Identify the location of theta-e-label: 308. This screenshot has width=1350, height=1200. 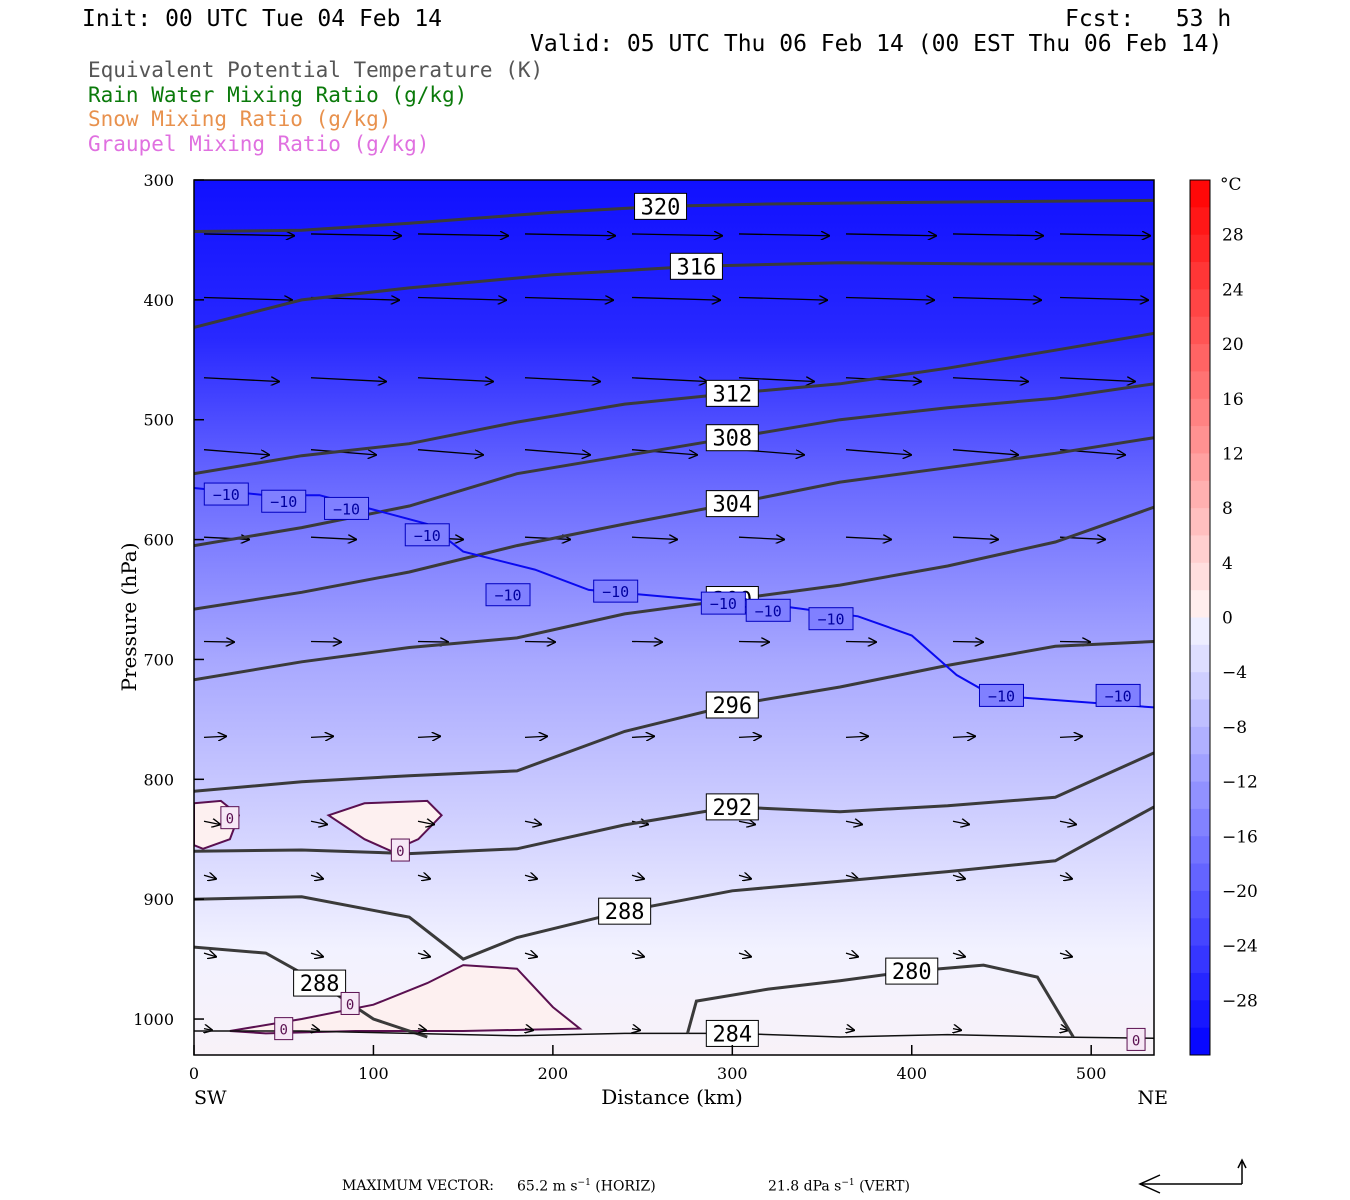
(732, 439).